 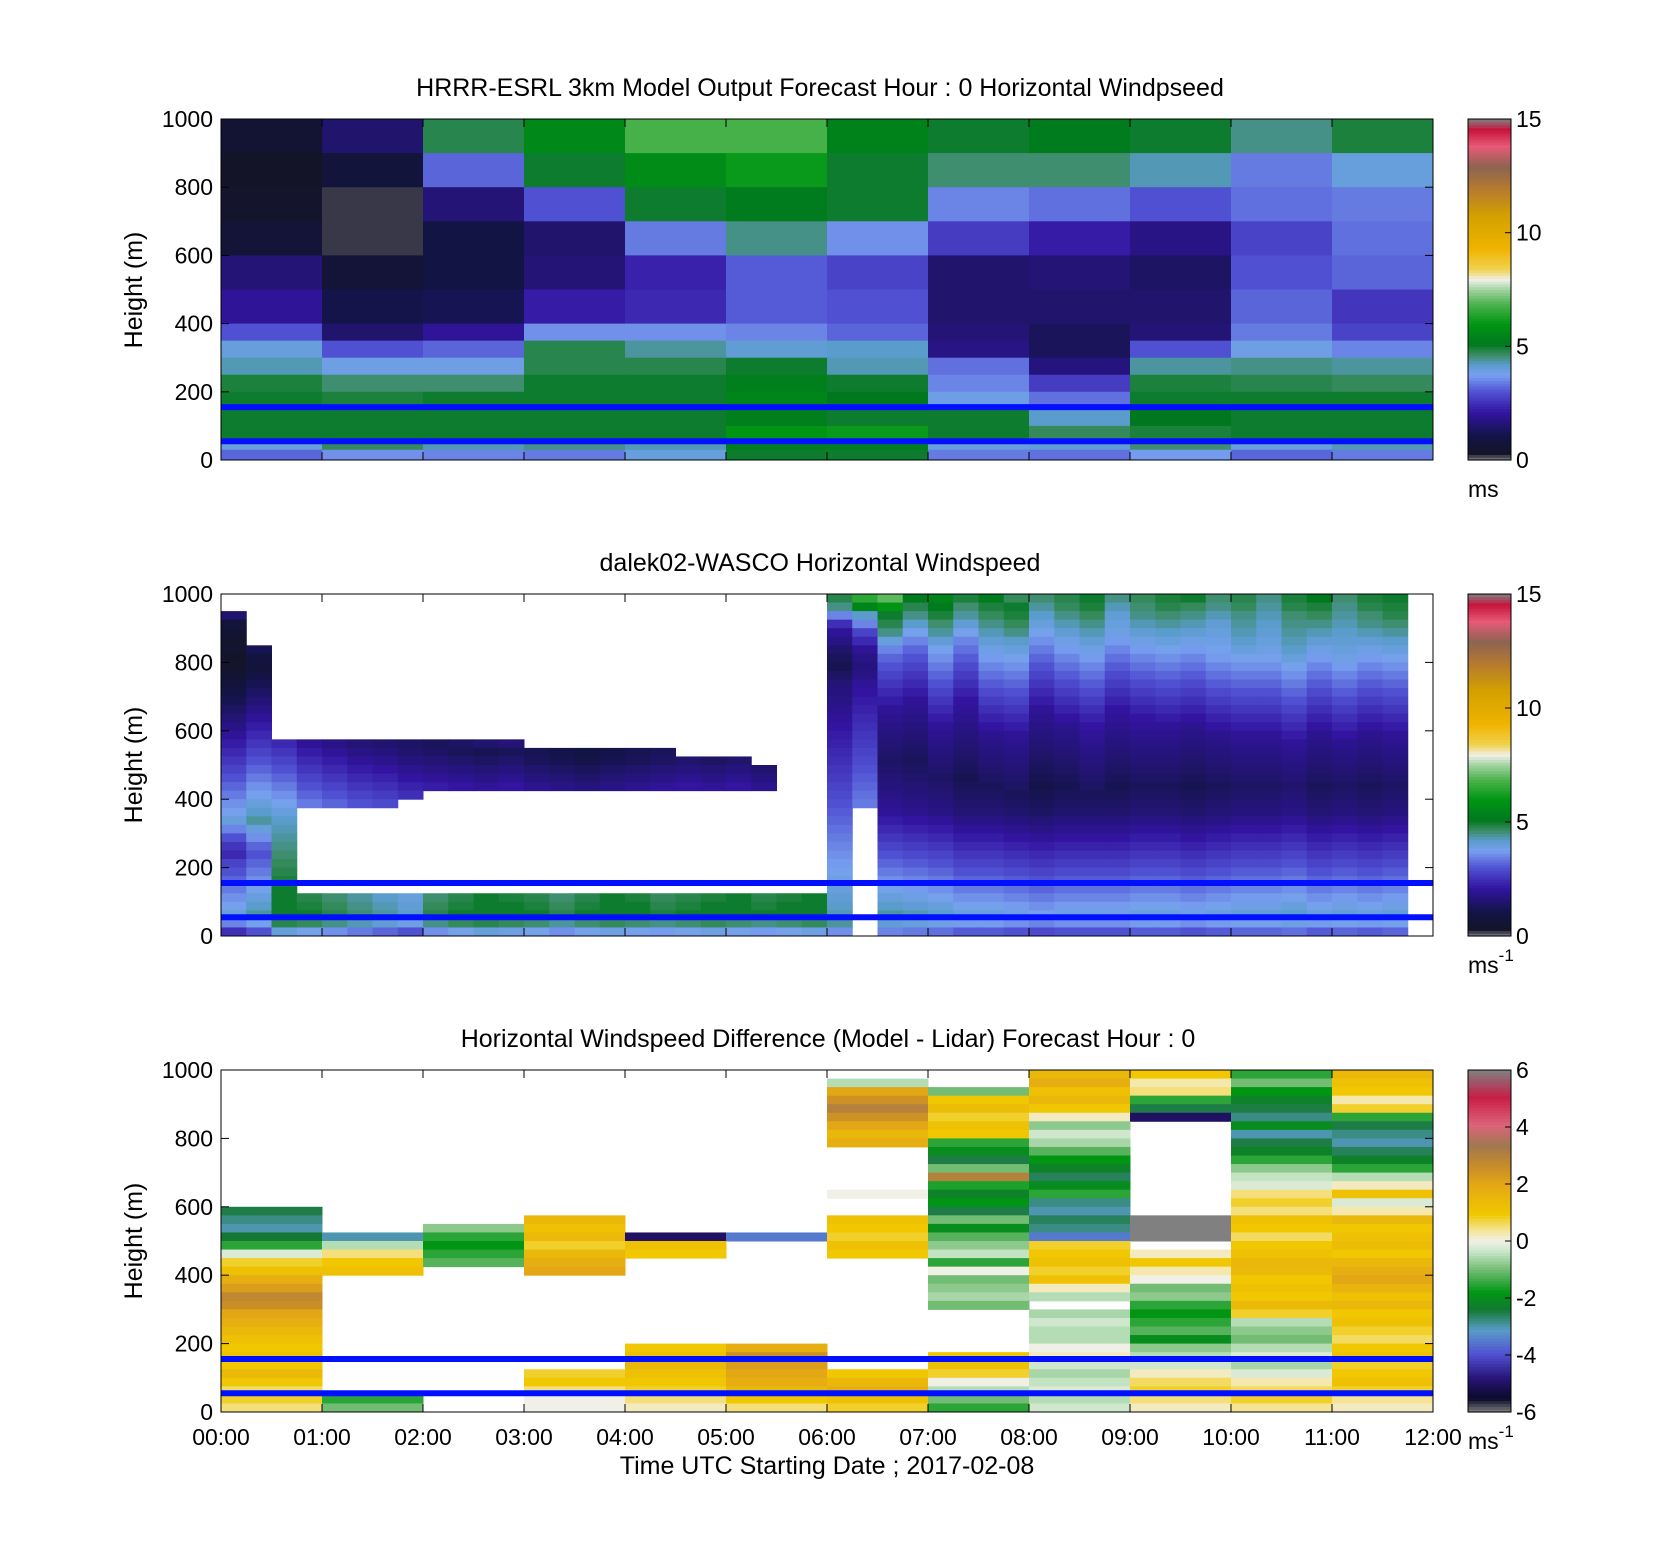 I want to click on colorbar-unit-label: ms-1, so click(x=1491, y=962).